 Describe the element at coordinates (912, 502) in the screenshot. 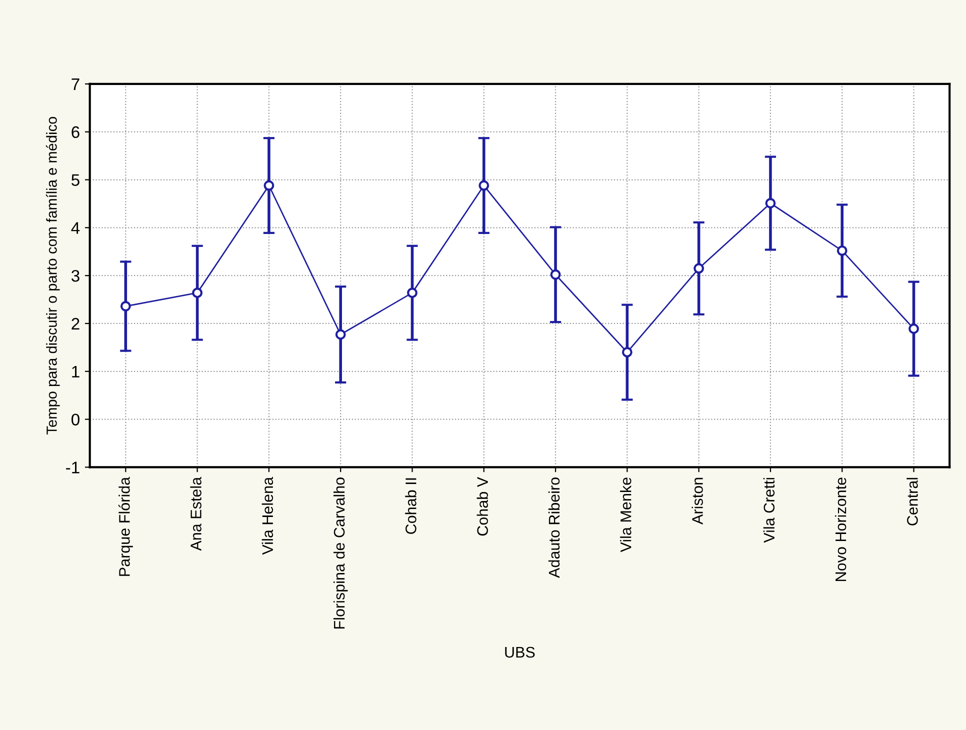

I see `x-tick-label: Central` at that location.